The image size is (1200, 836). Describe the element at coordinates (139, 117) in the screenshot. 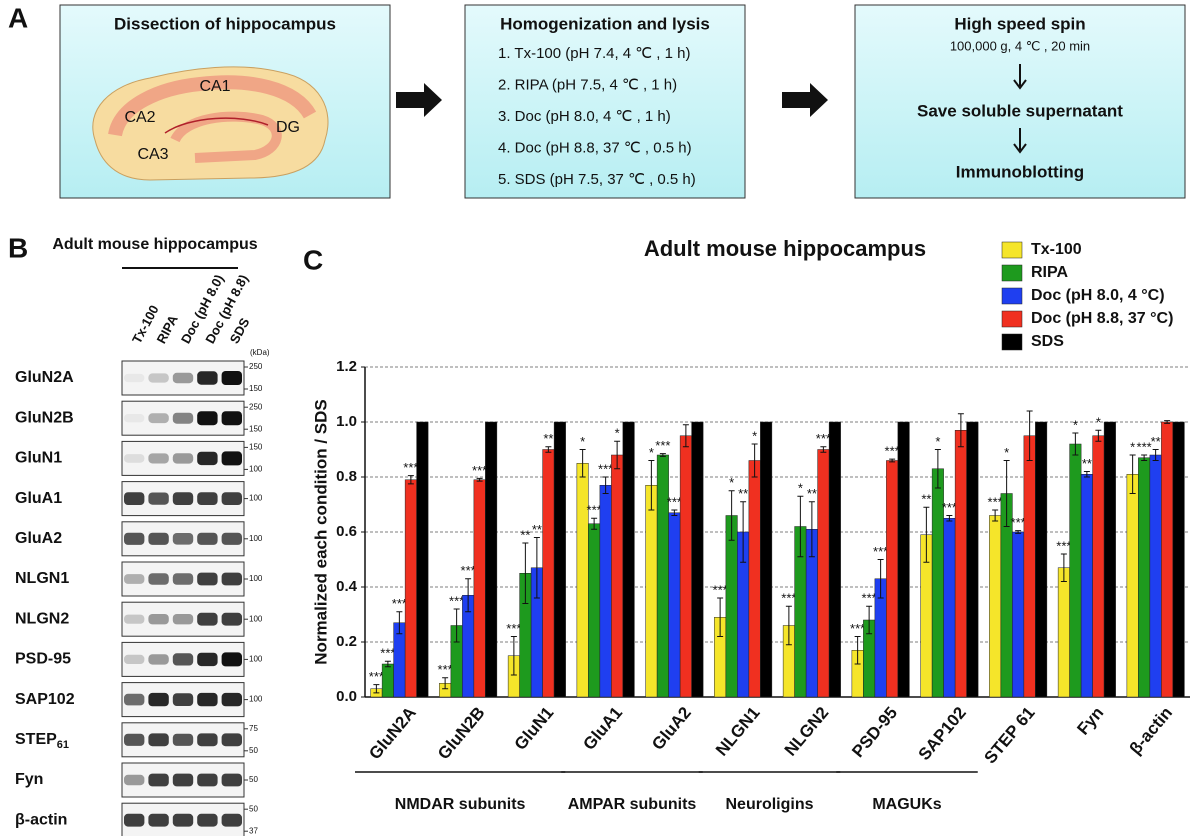

I see `region-label: CA2` at that location.